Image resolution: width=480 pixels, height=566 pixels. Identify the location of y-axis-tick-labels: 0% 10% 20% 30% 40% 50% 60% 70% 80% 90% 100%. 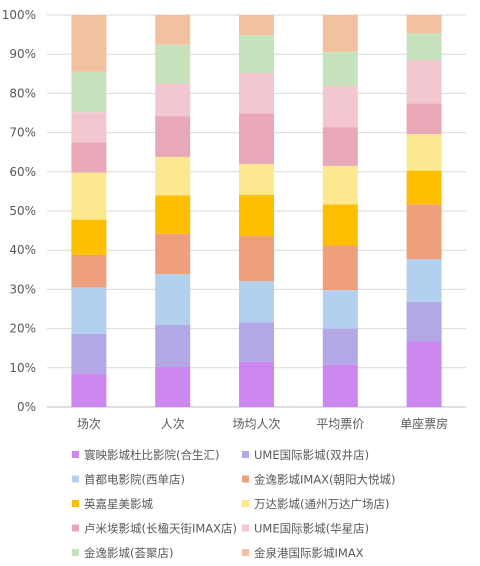
(19, 211).